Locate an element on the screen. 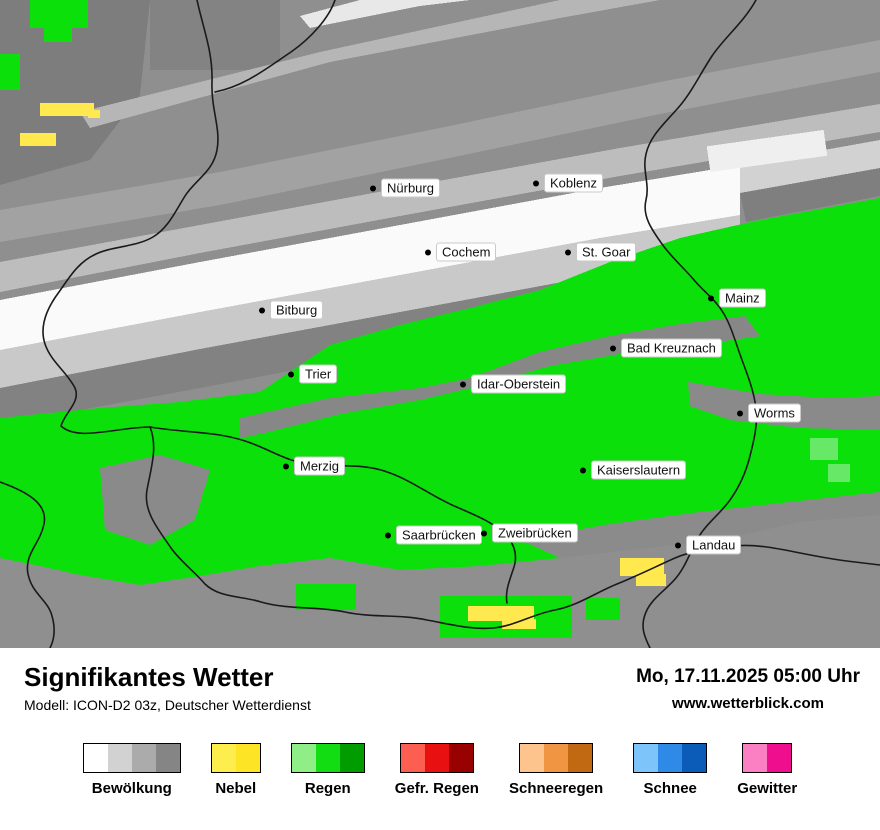 Image resolution: width=880 pixels, height=830 pixels. city-label: Merzig is located at coordinates (320, 466).